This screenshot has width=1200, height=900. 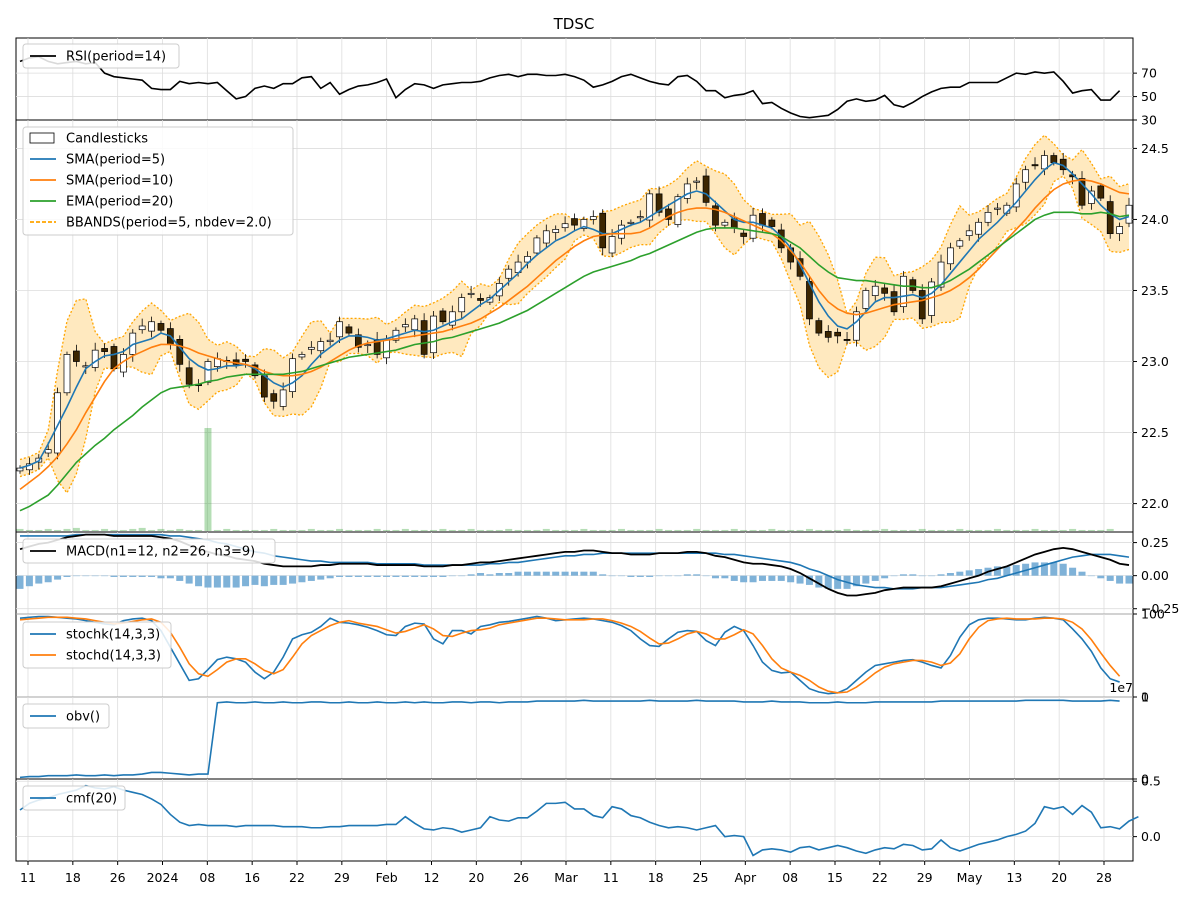 What do you see at coordinates (432, 877) in the screenshot?
I see `x-tick-label: 12` at bounding box center [432, 877].